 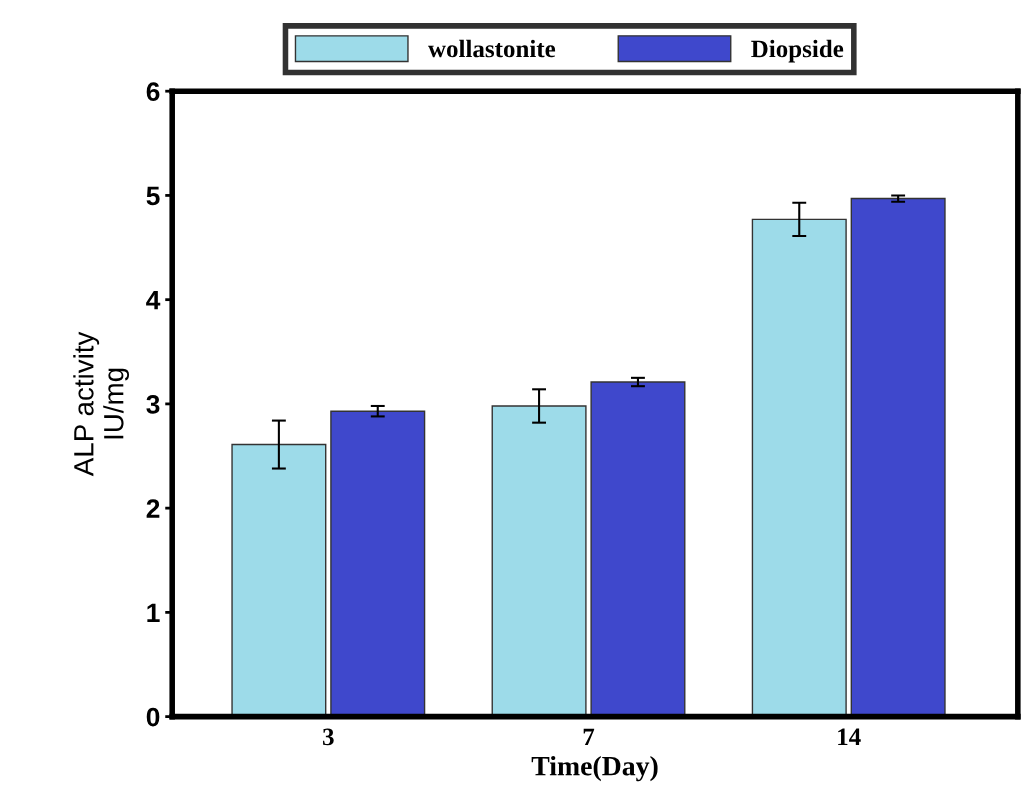 What do you see at coordinates (849, 737) in the screenshot?
I see `x-tick-label: 14` at bounding box center [849, 737].